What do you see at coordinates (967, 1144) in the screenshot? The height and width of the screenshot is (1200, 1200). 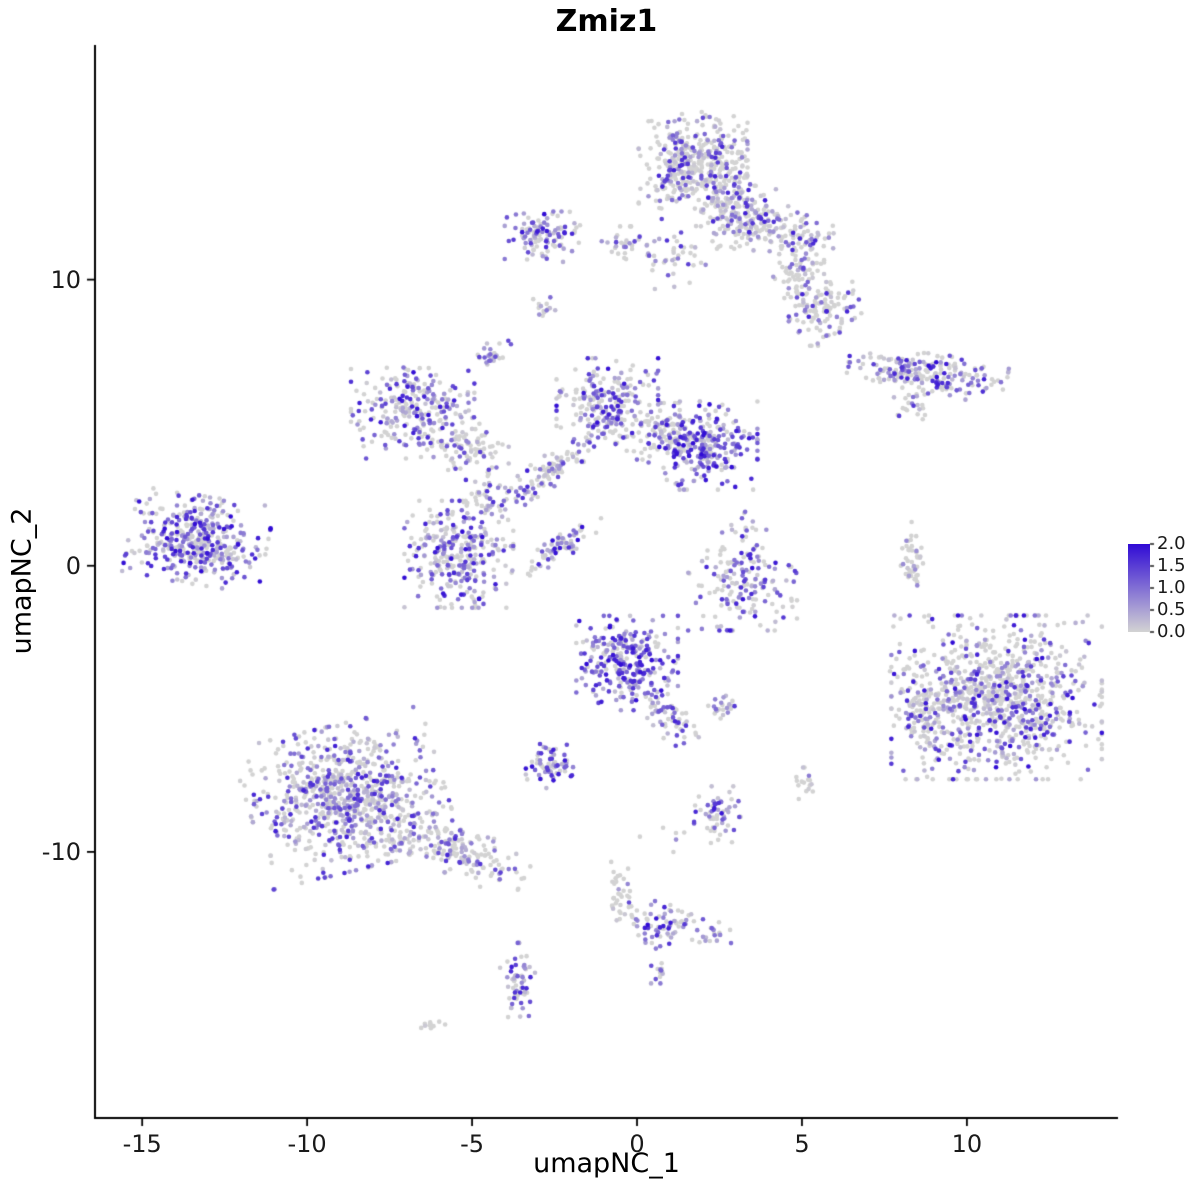 I see `x-tick-label: 10` at bounding box center [967, 1144].